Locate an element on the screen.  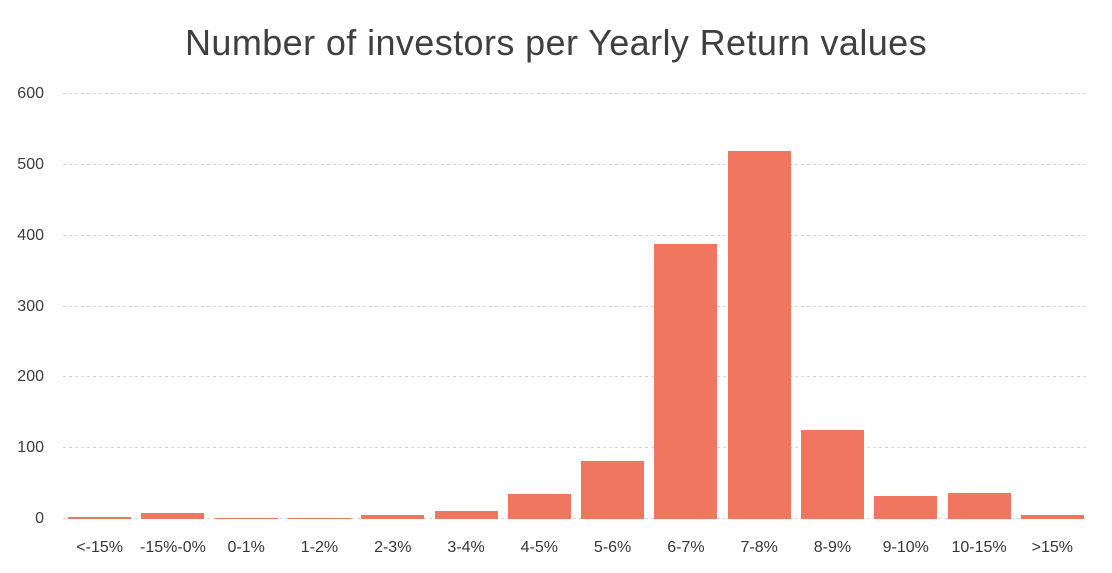
y-tick-label-100: 100 is located at coordinates (30, 448).